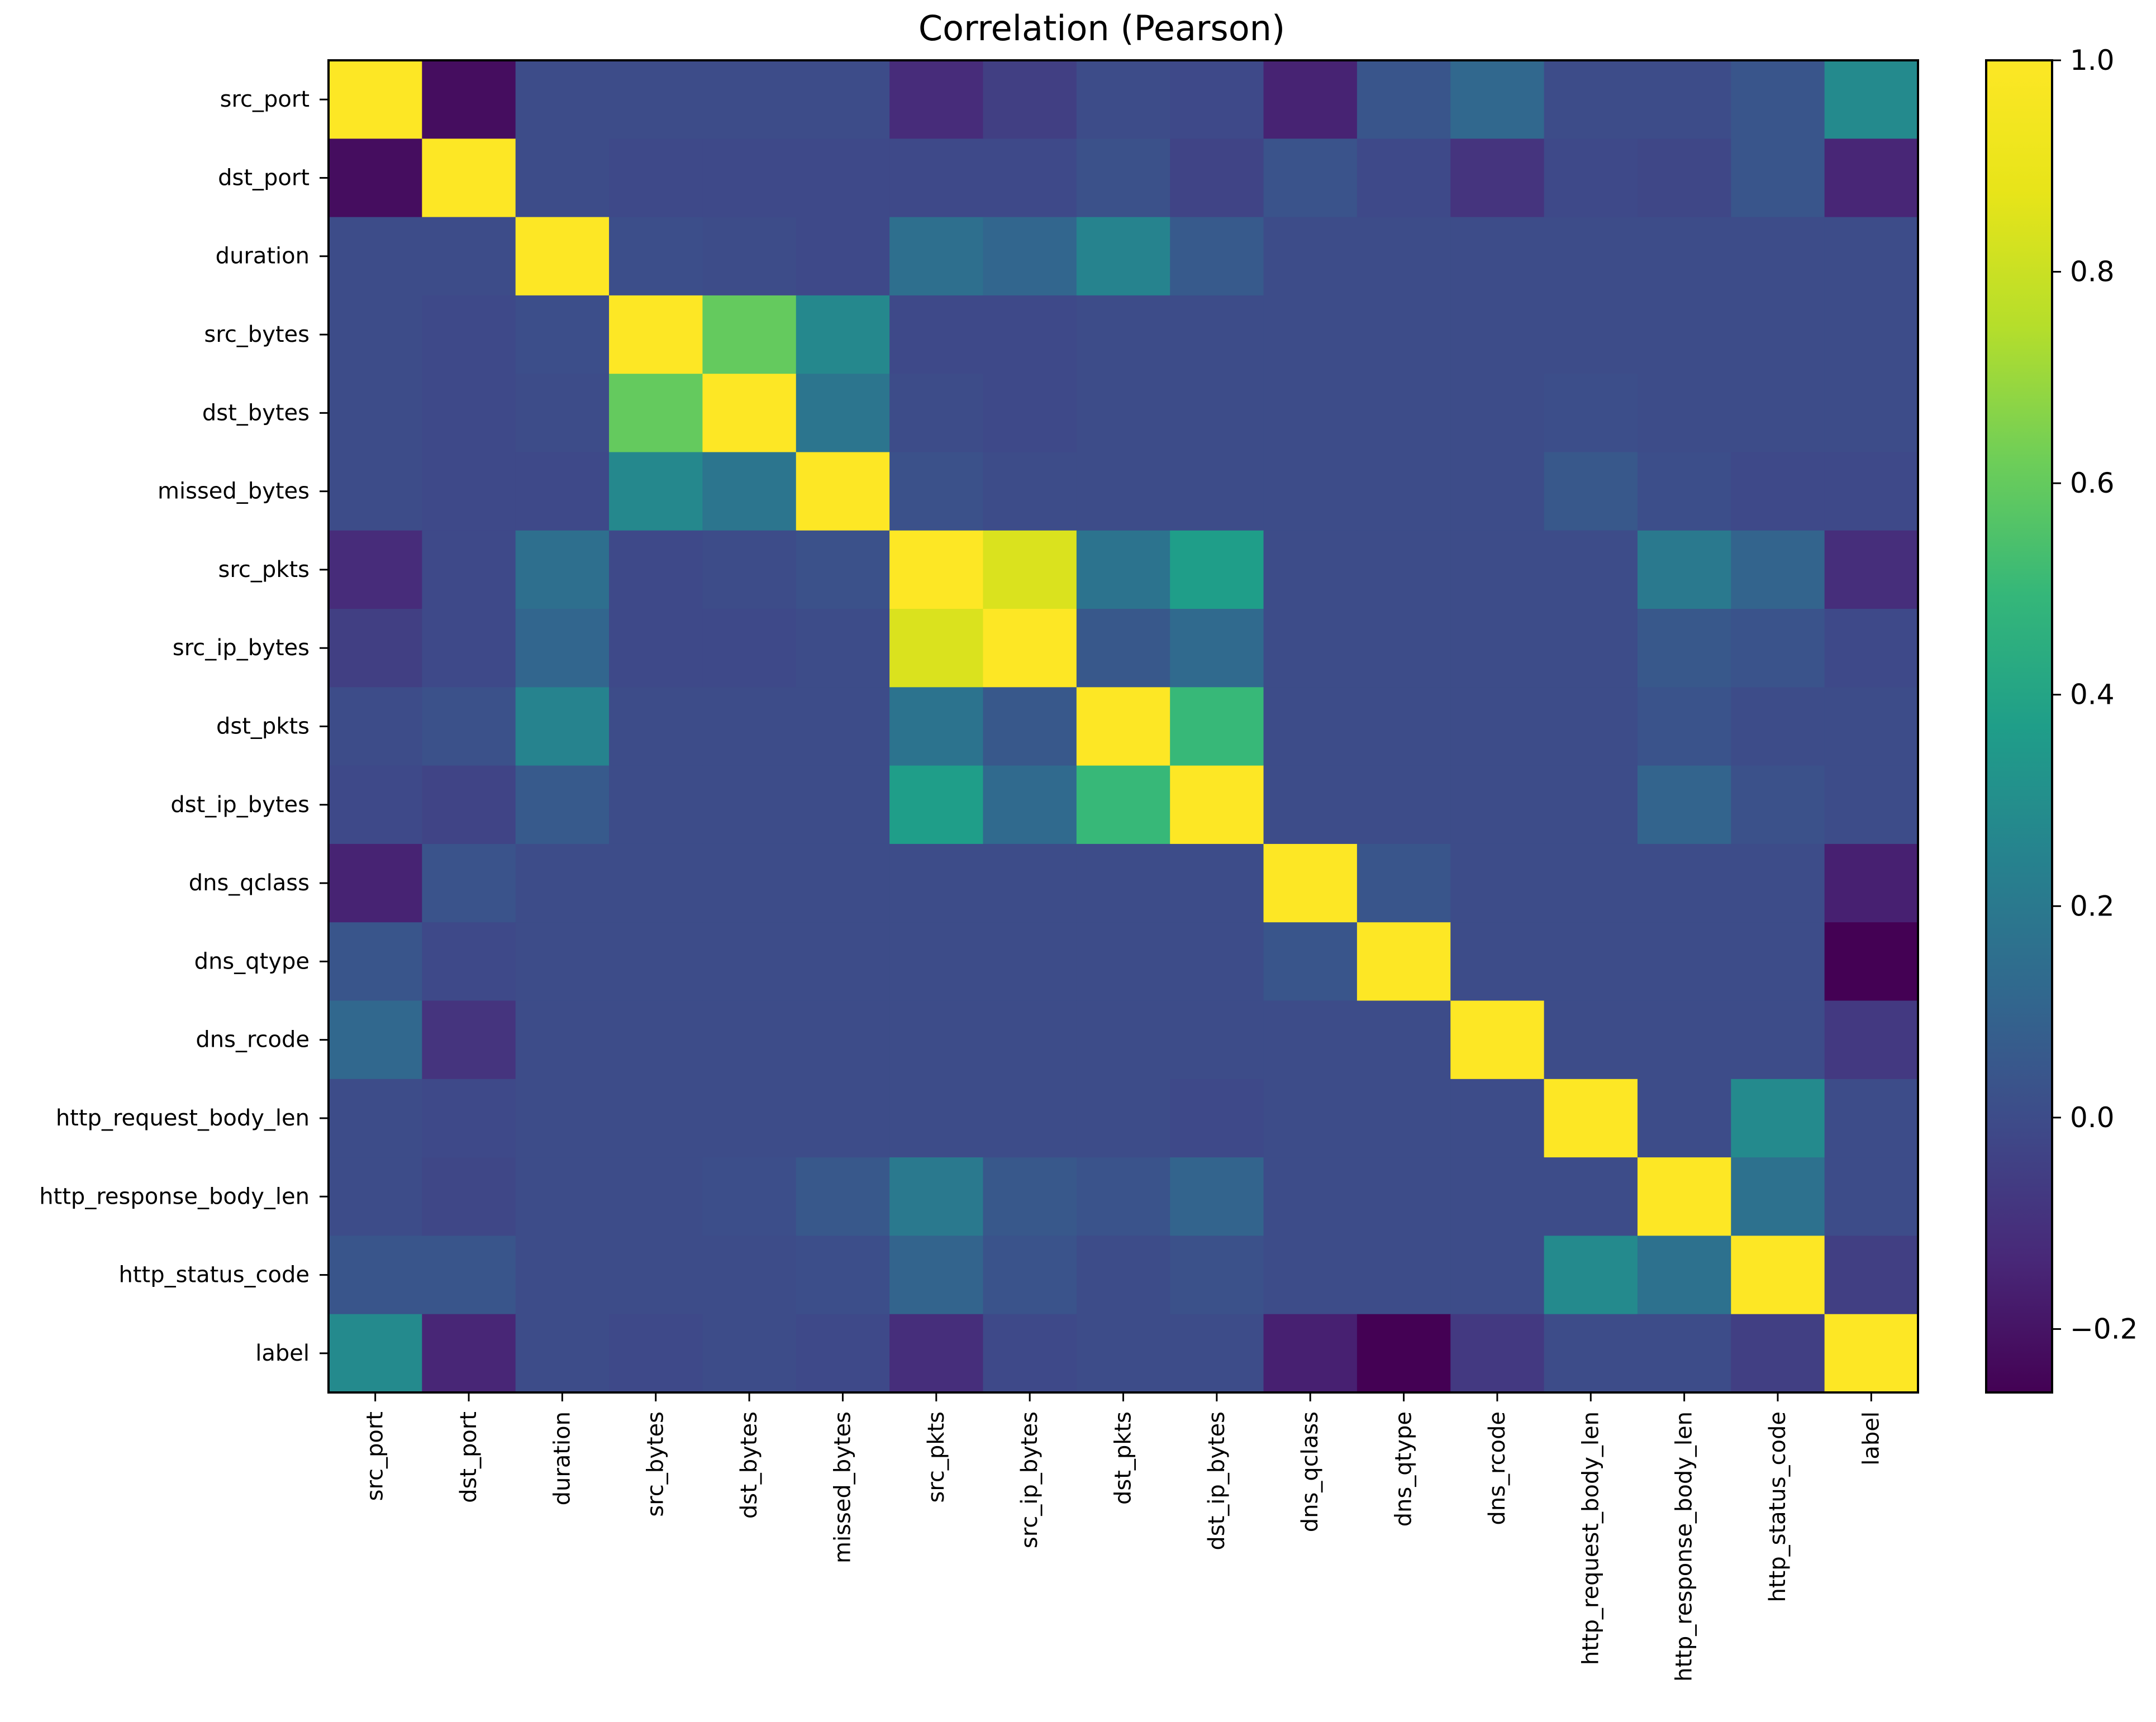 This screenshot has width=2156, height=1722. I want to click on heatmap-cell-http_status_code-dst_port, so click(469, 1275).